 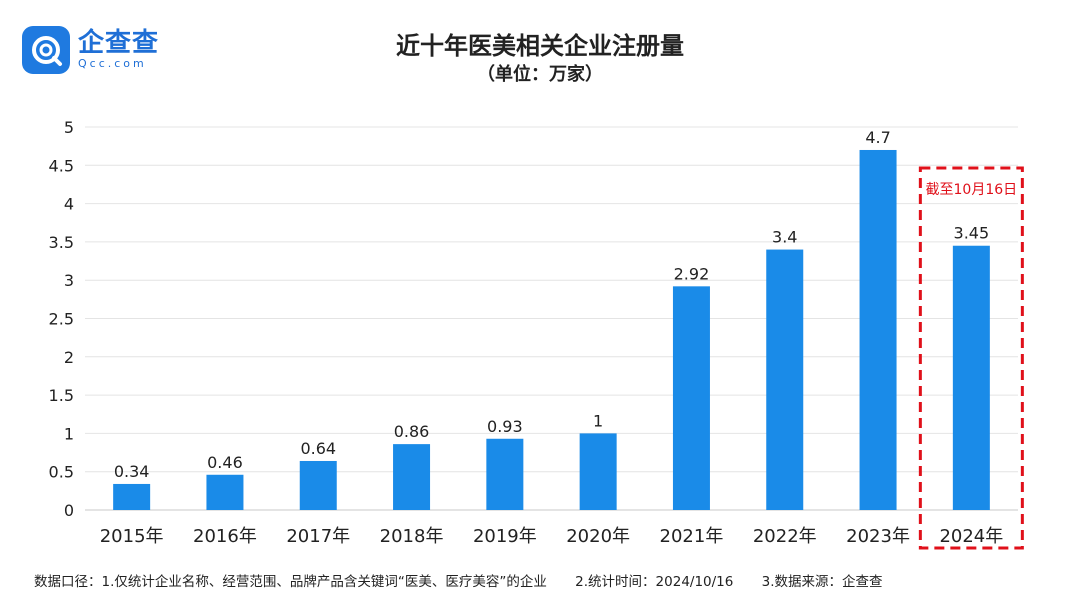 What do you see at coordinates (132, 536) in the screenshot?
I see `x-tick-label: 2015年` at bounding box center [132, 536].